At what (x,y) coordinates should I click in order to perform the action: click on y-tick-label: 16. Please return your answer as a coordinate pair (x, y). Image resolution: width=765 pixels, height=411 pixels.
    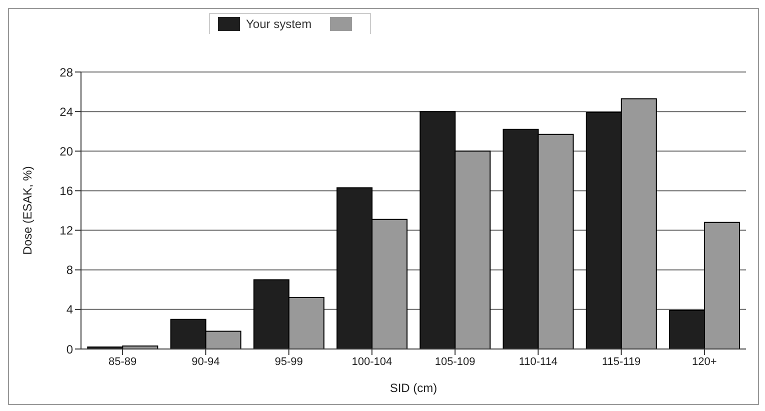
    Looking at the image, I should click on (67, 191).